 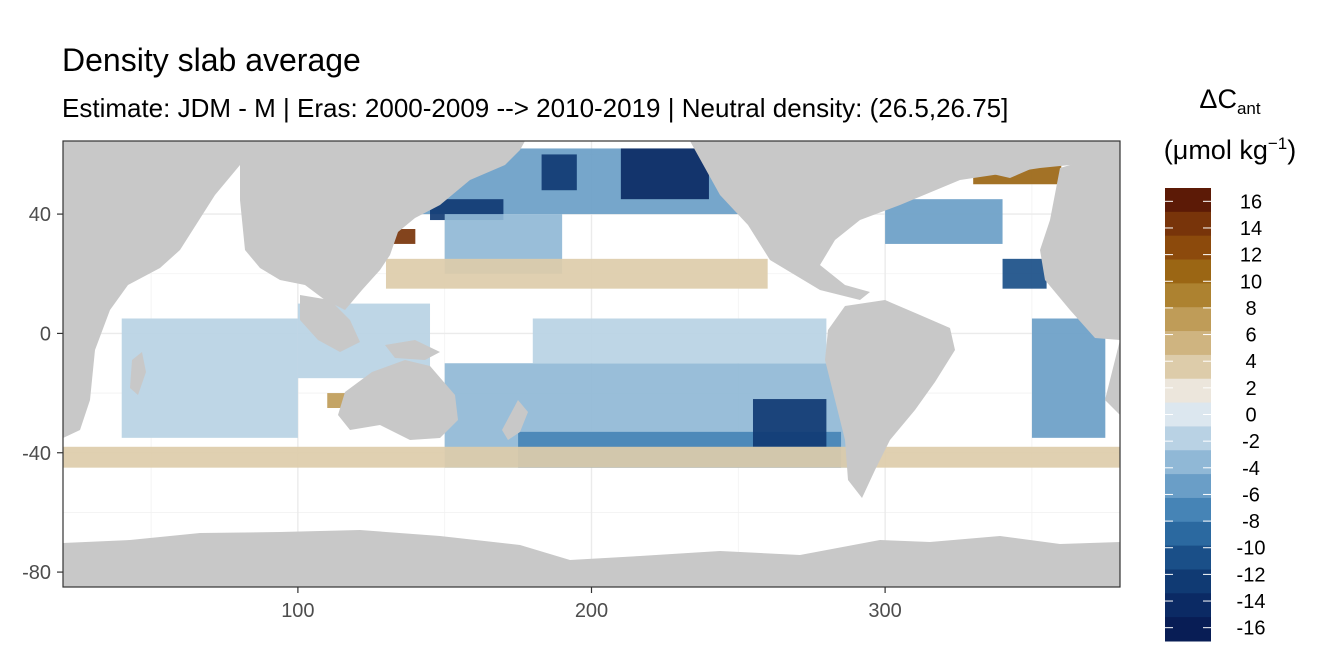 What do you see at coordinates (1080, 245) in the screenshot?
I see `land-africa-west` at bounding box center [1080, 245].